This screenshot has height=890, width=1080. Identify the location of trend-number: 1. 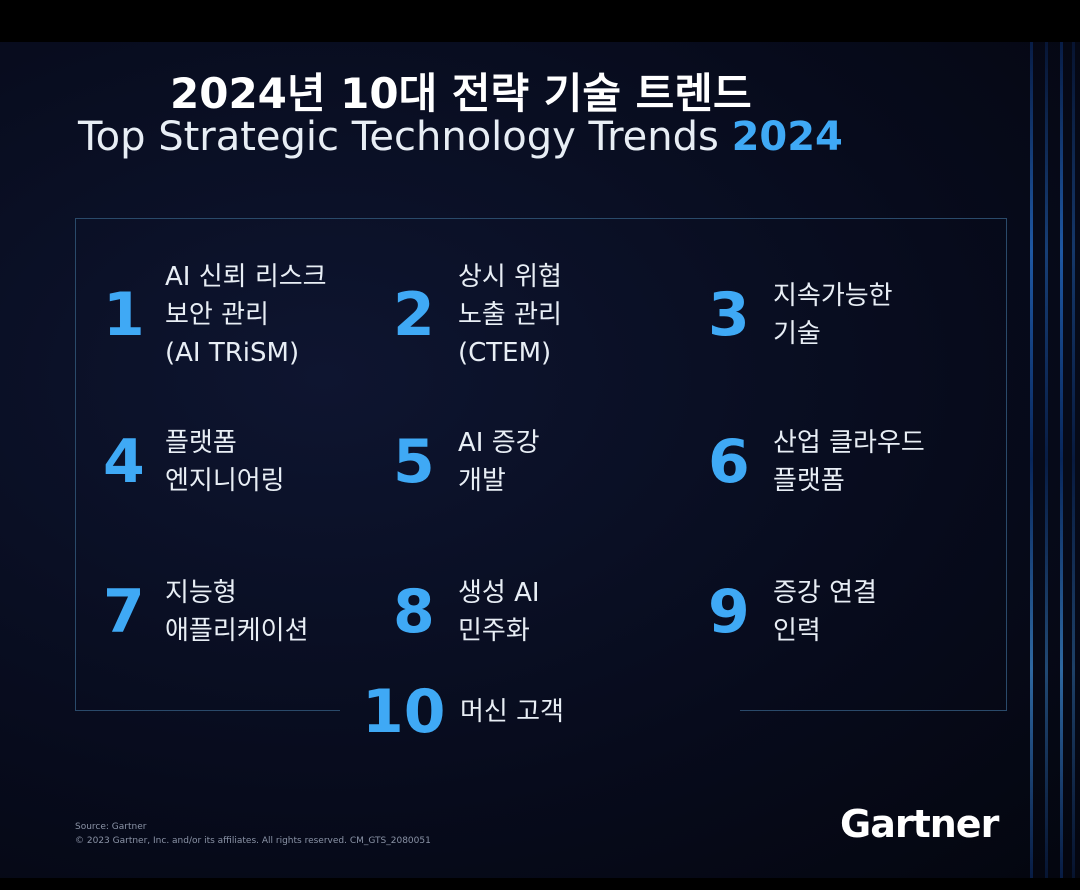
(124, 315).